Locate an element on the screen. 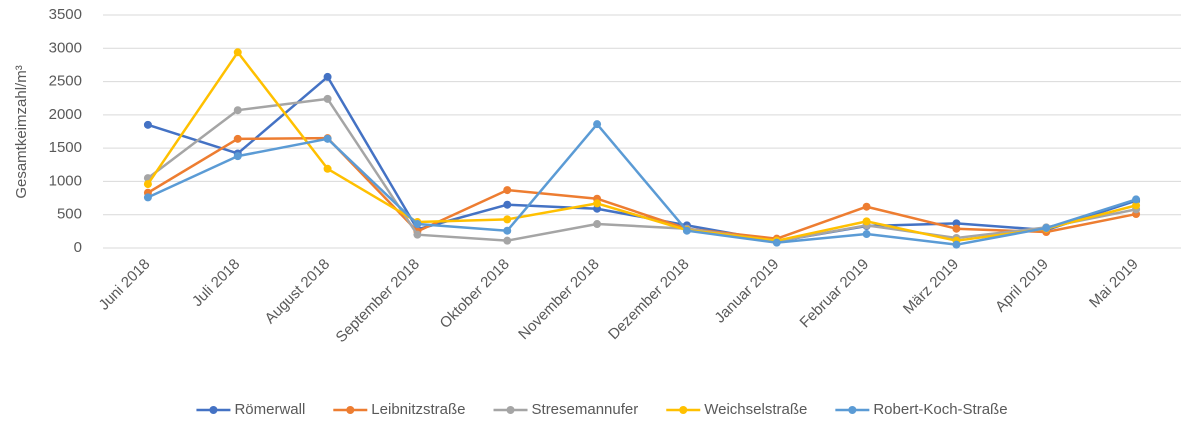  y-tick-label: 2000 is located at coordinates (65, 114).